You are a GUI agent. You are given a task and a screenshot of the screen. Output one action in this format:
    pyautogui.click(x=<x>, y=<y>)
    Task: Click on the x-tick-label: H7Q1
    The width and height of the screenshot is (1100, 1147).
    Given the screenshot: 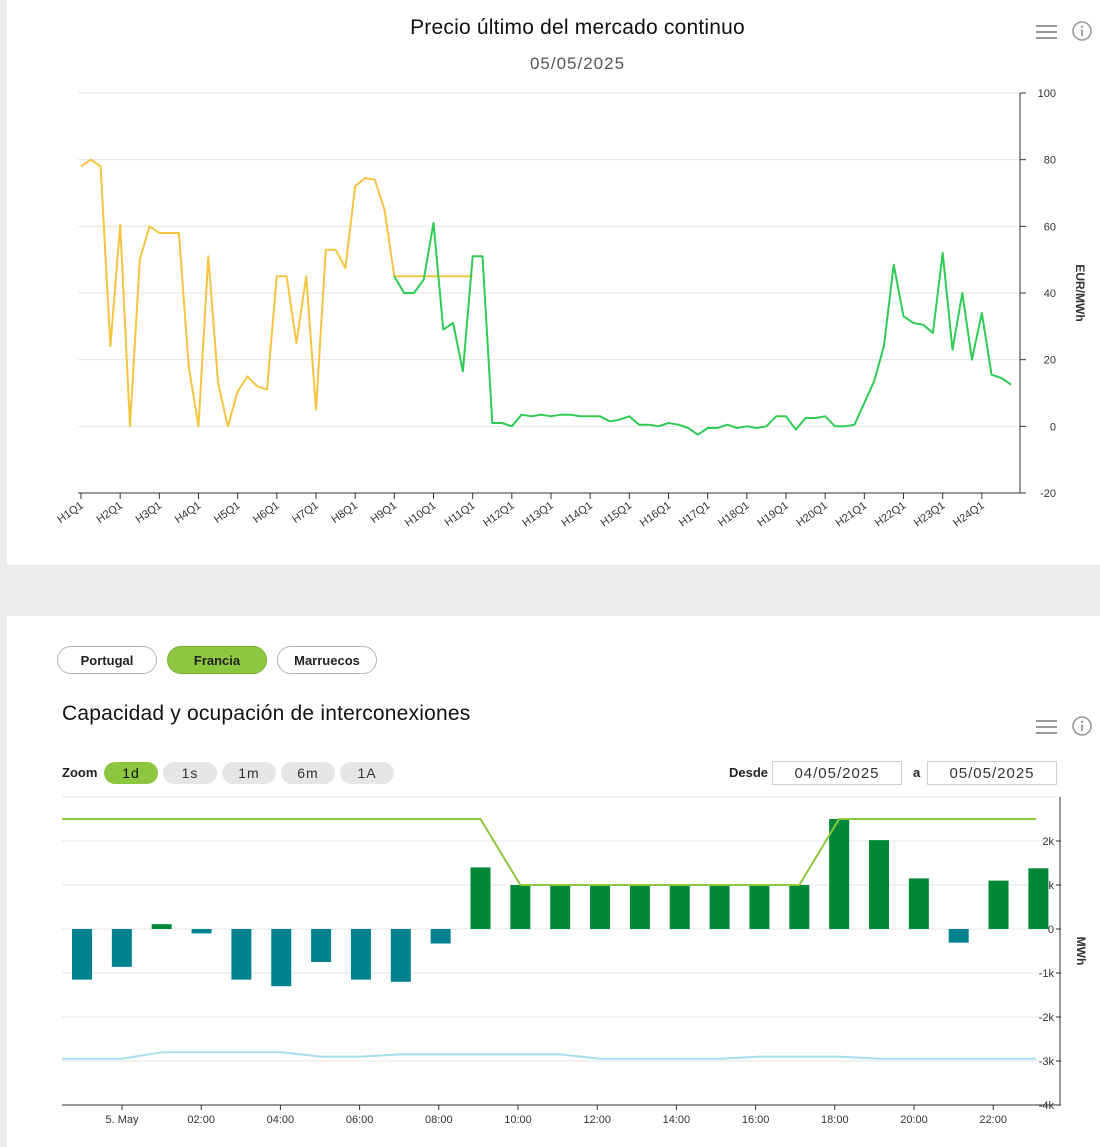 What is the action you would take?
    pyautogui.click(x=305, y=513)
    